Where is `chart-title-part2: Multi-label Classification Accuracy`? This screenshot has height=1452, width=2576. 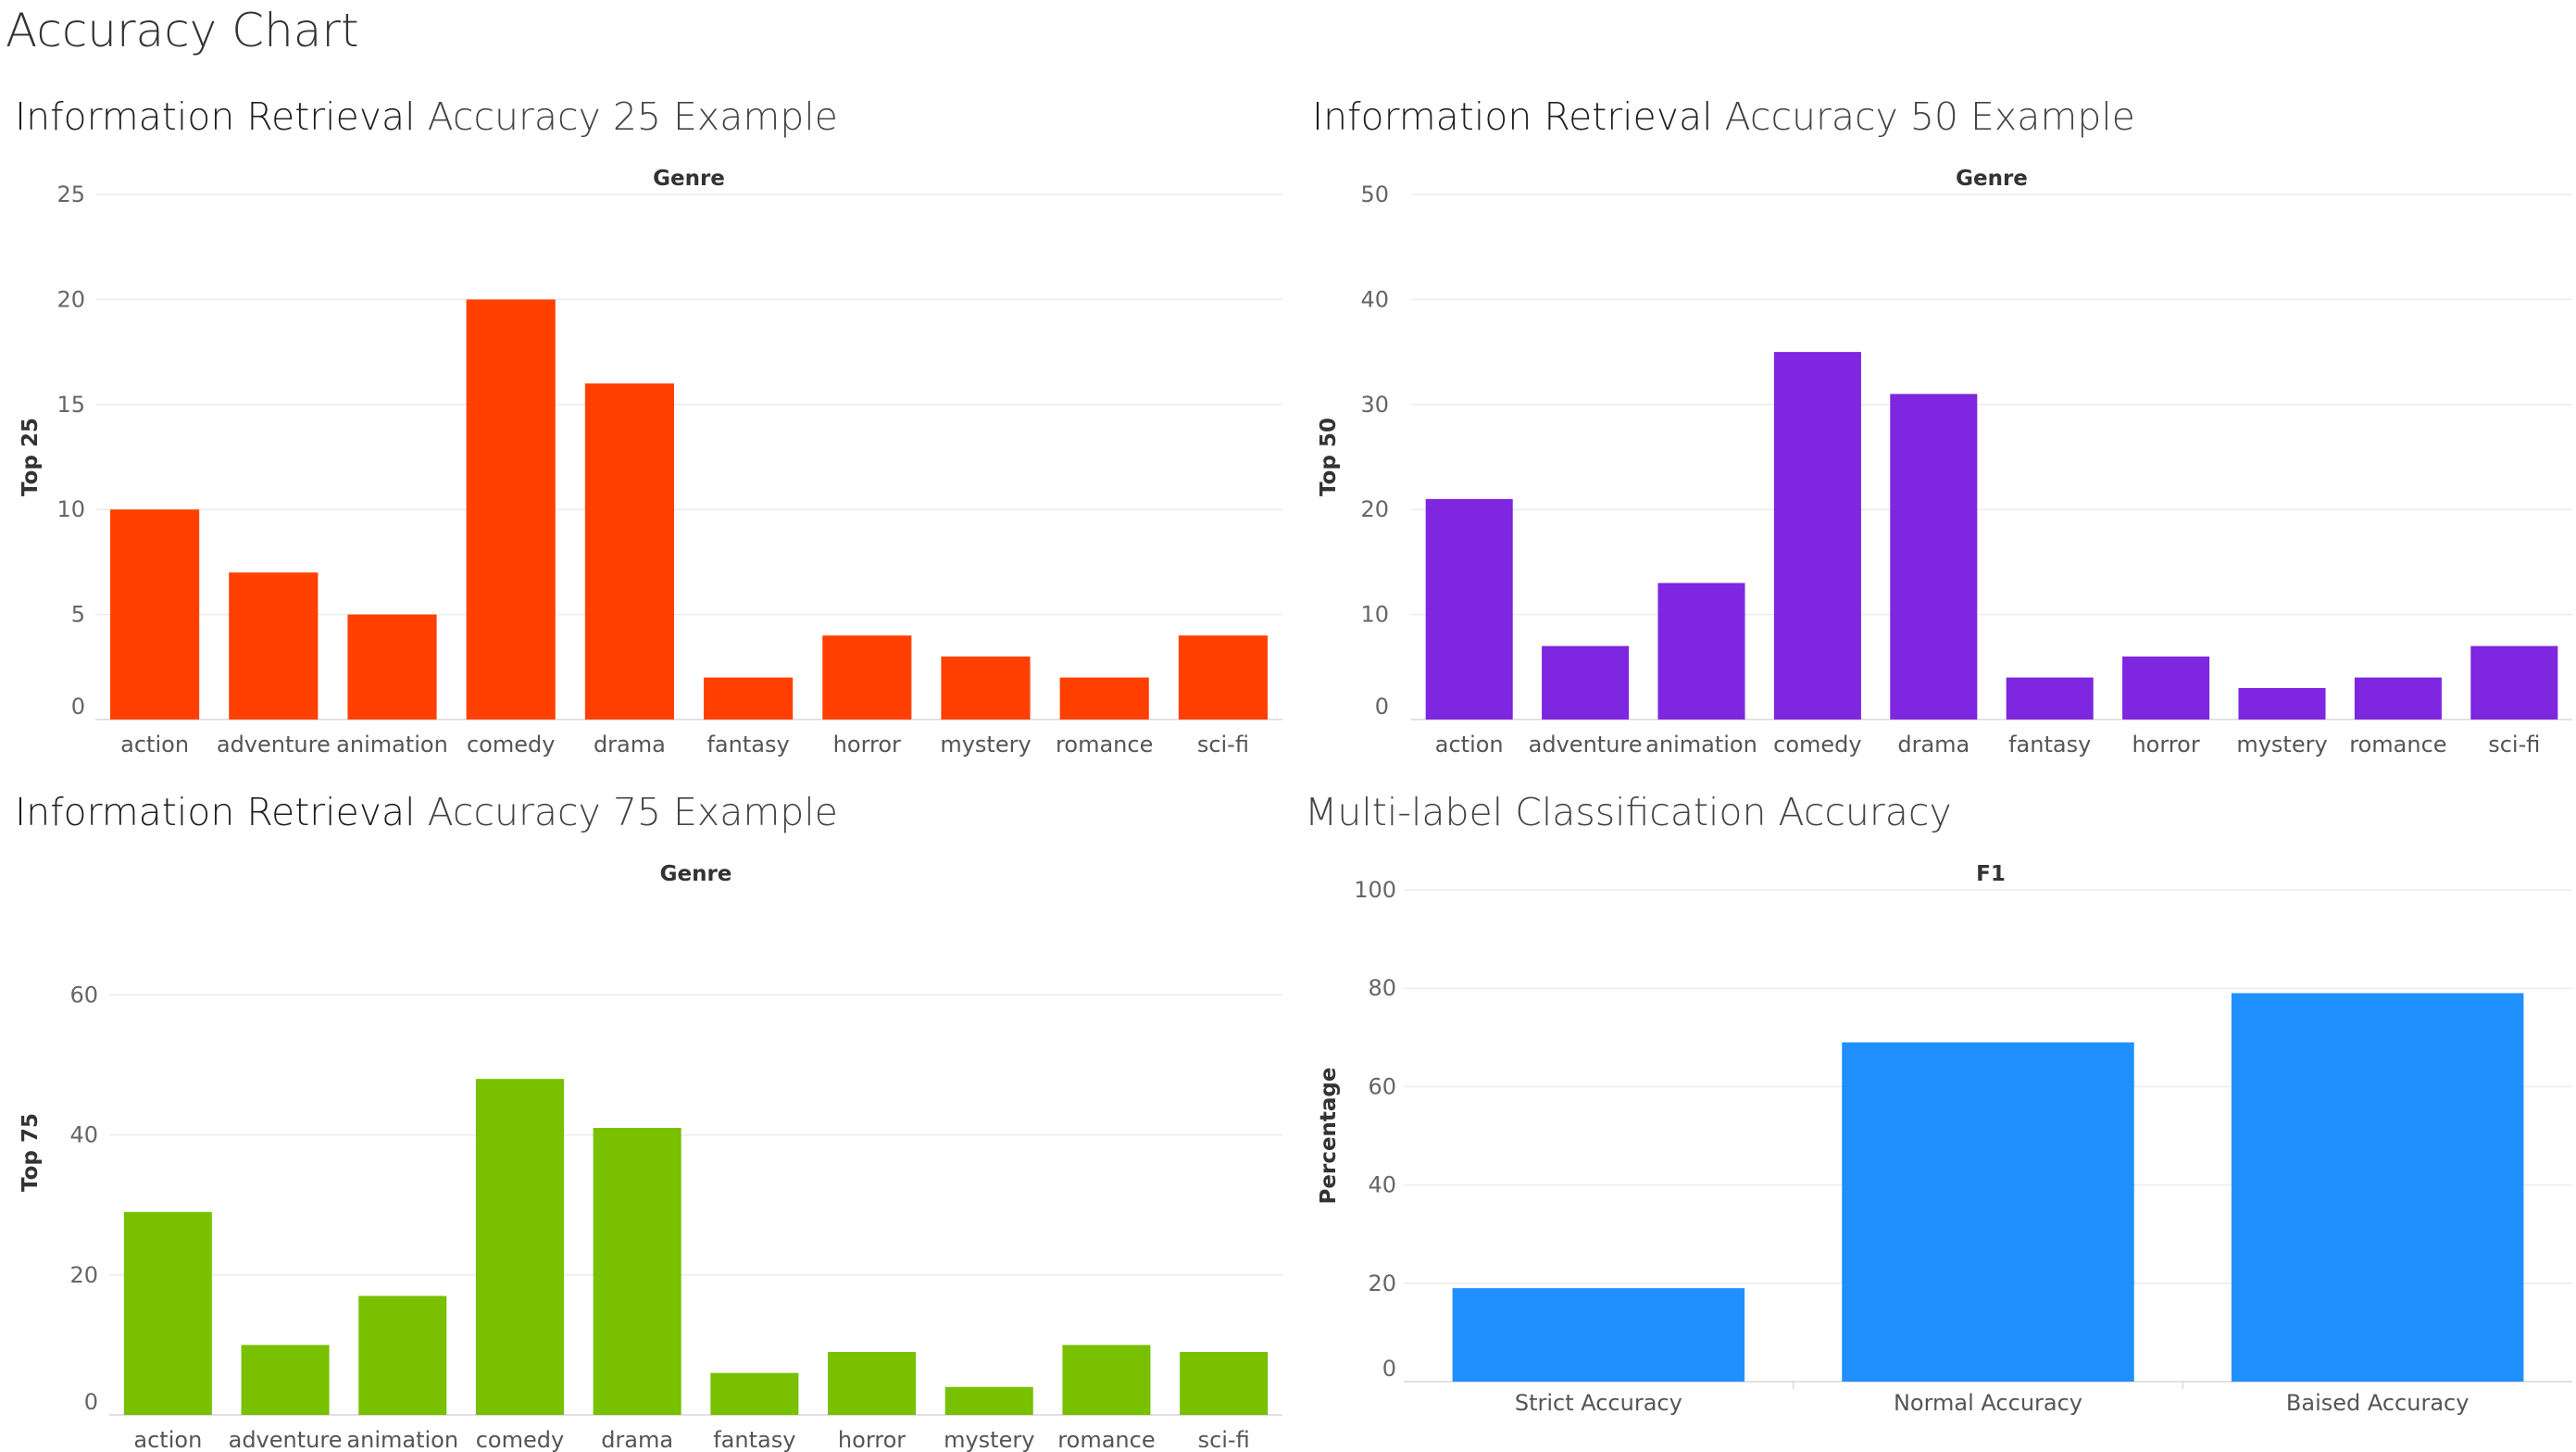 chart-title-part2: Multi-label Classification Accuracy is located at coordinates (1629, 812).